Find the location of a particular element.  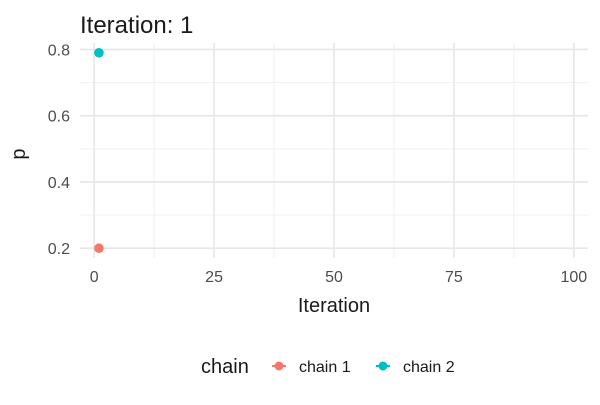

y-tick-label: 0.4 is located at coordinates (59, 183).